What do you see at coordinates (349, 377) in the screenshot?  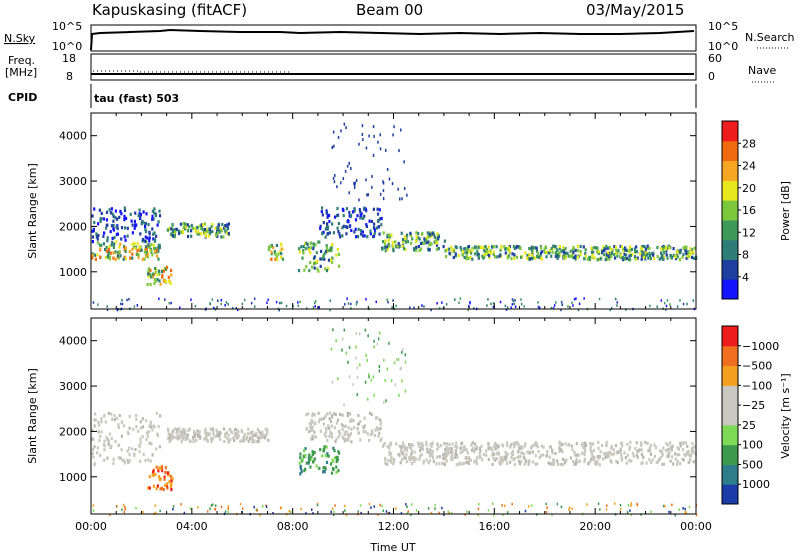 I see `velocity-high-echo` at bounding box center [349, 377].